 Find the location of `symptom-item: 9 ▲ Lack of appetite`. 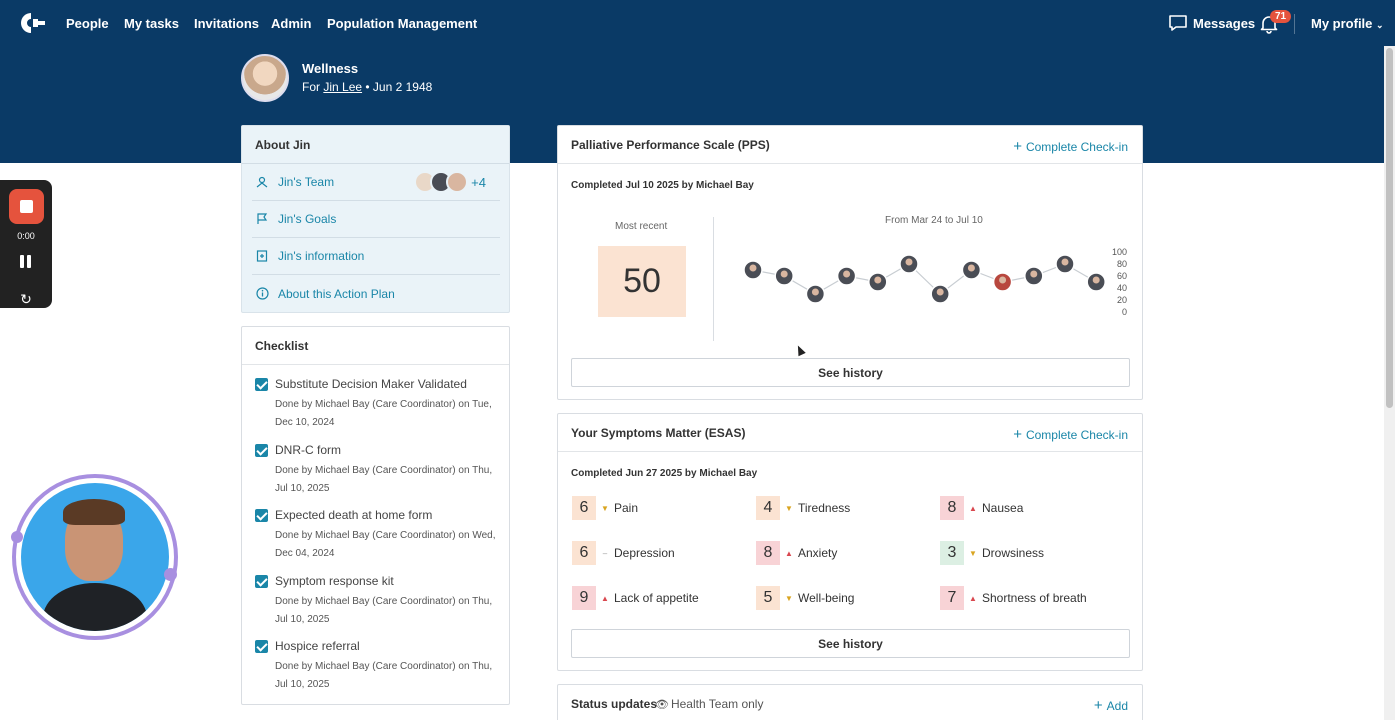

symptom-item: 9 ▲ Lack of appetite is located at coordinates (635, 598).